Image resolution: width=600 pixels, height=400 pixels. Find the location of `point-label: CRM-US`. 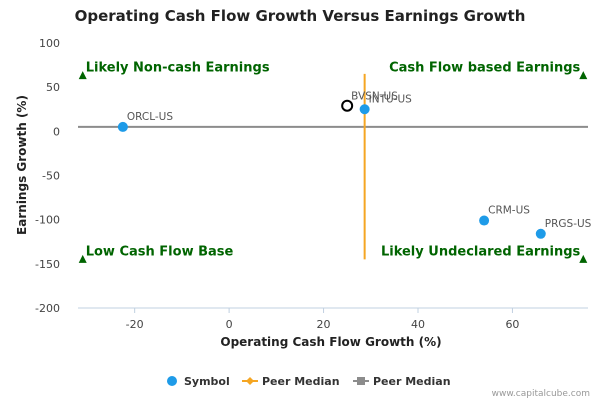

point-label: CRM-US is located at coordinates (509, 211).